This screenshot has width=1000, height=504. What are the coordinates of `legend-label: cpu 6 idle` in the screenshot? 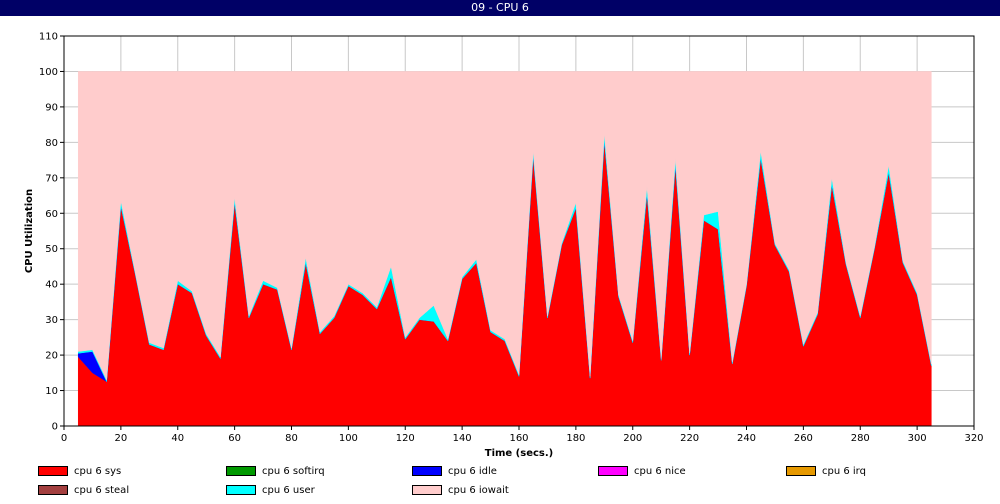 It's located at (472, 471).